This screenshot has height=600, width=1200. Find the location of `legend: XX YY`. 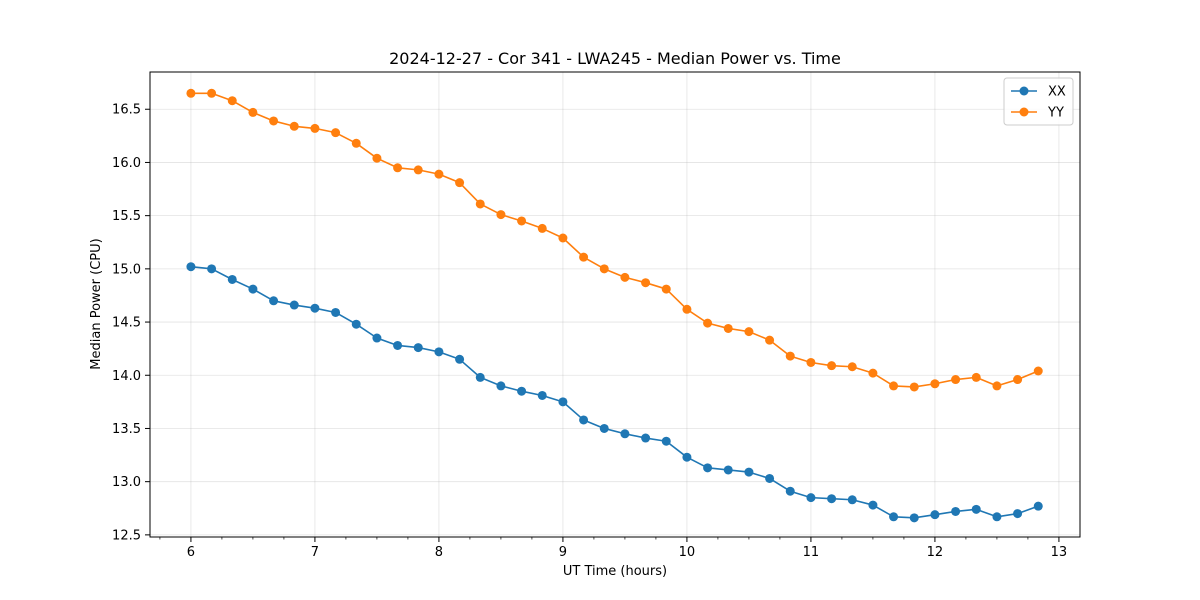

legend: XX YY is located at coordinates (1038, 101).